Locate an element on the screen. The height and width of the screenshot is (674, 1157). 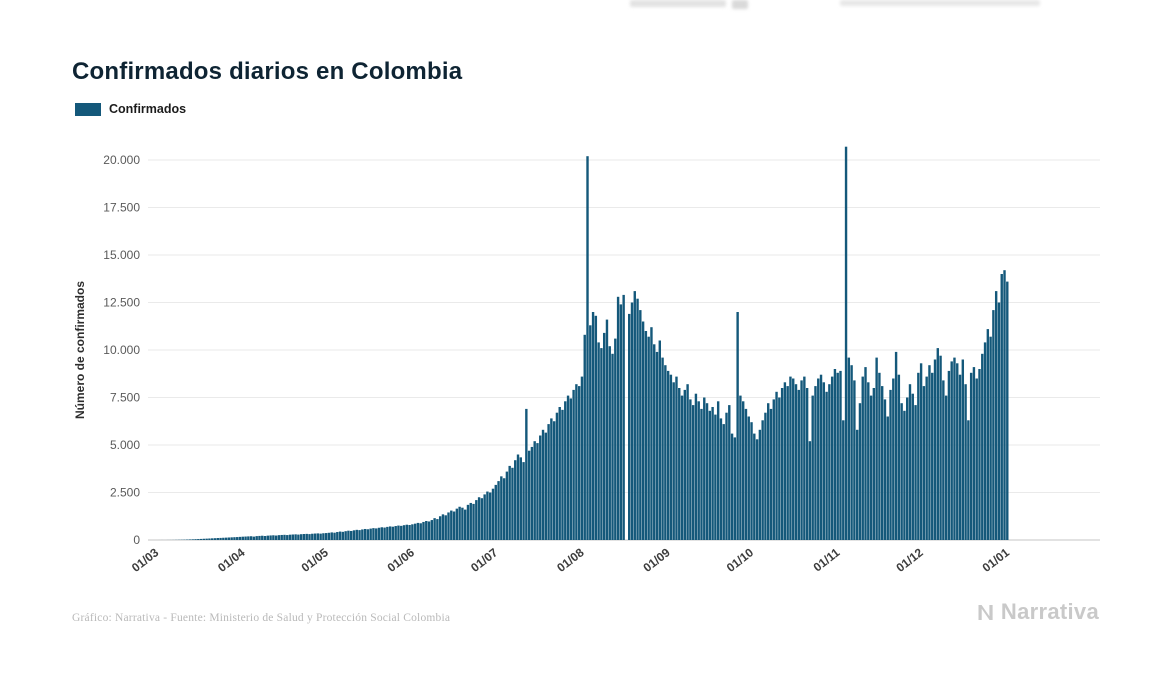
svg-text: 01/09 is located at coordinates (656, 560).